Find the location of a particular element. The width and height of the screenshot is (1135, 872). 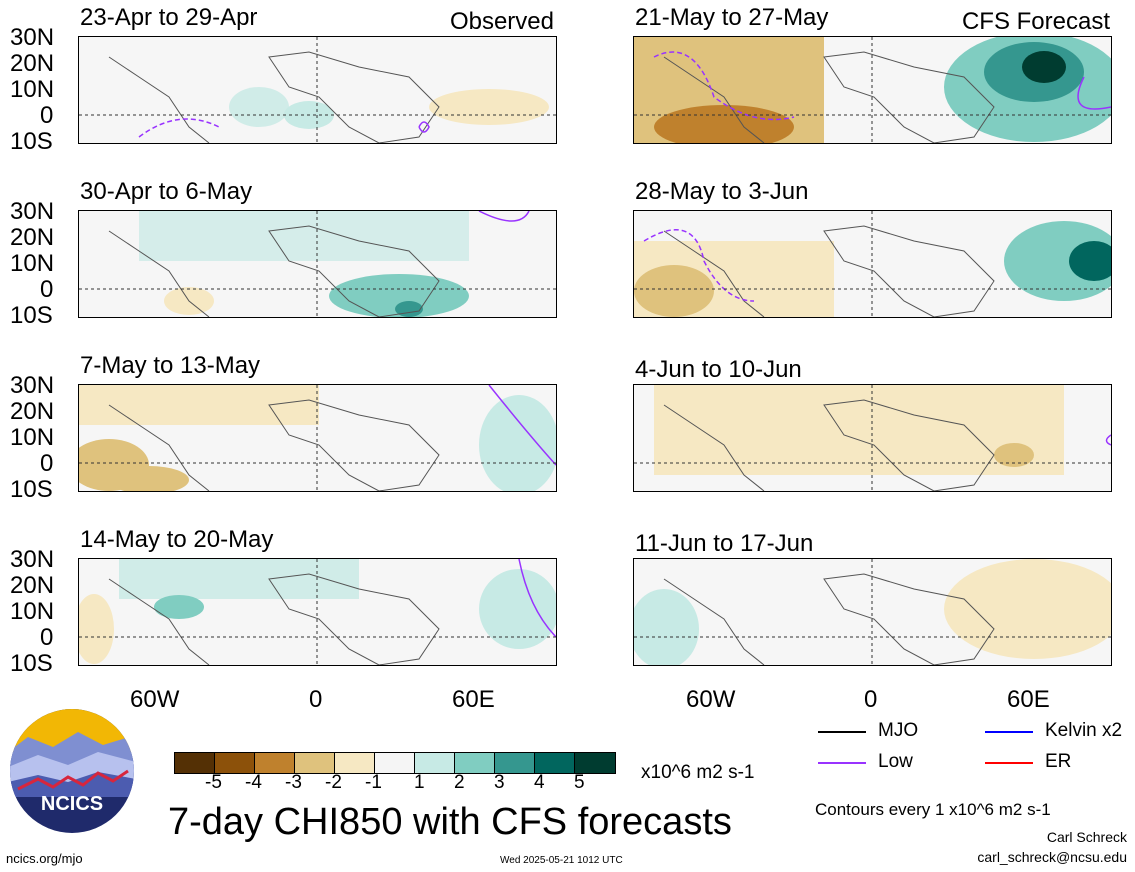

logo-text: NCICS is located at coordinates (72, 804).